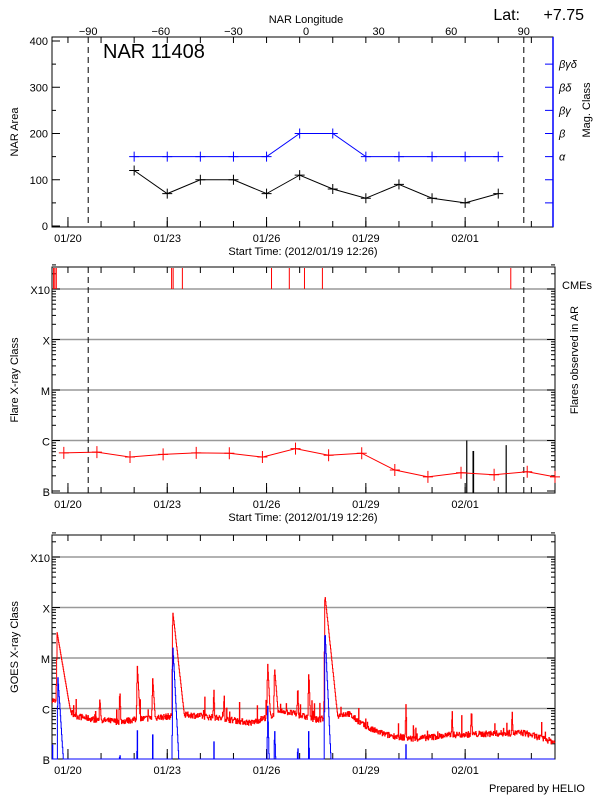 The height and width of the screenshot is (800, 600). What do you see at coordinates (233, 32) in the screenshot?
I see `longitude-tick-label: −30` at bounding box center [233, 32].